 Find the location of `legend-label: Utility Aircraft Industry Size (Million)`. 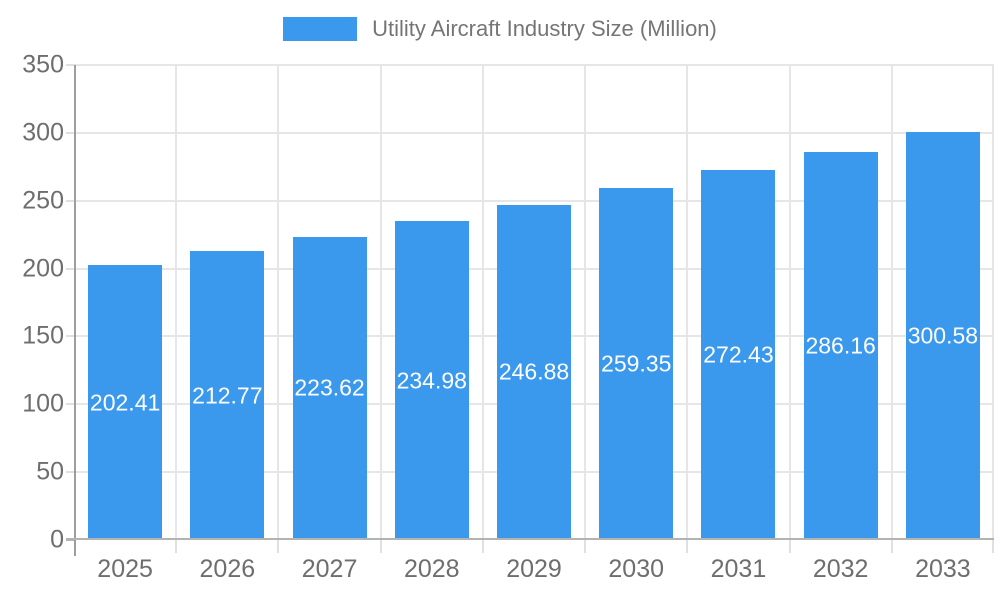

legend-label: Utility Aircraft Industry Size (Million) is located at coordinates (544, 28).